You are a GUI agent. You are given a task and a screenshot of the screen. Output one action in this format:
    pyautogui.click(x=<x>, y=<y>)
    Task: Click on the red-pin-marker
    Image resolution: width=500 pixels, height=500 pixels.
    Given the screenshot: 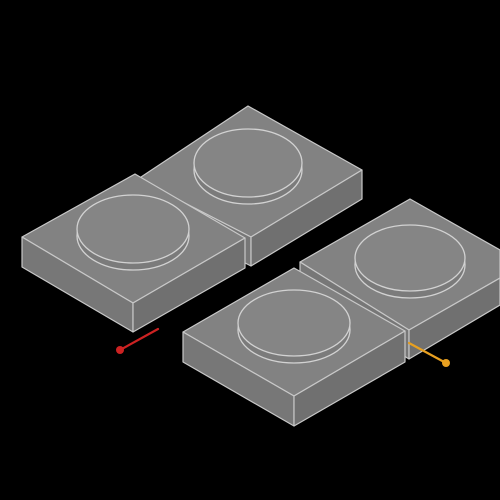 What is the action you would take?
    pyautogui.click(x=138, y=340)
    